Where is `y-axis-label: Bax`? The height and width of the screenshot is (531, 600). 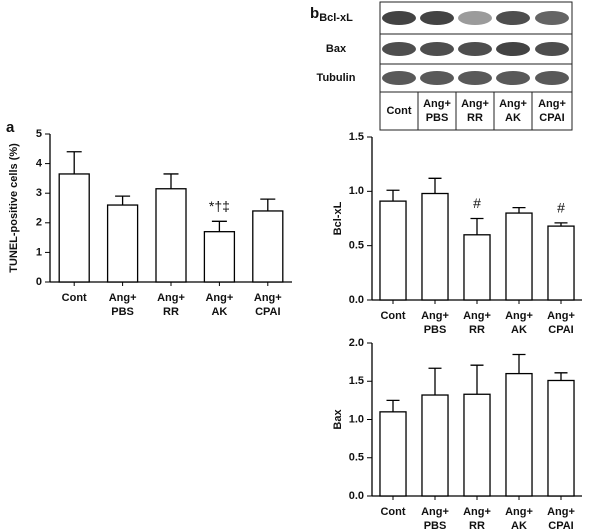
y-axis-label: Bax is located at coordinates (338, 419).